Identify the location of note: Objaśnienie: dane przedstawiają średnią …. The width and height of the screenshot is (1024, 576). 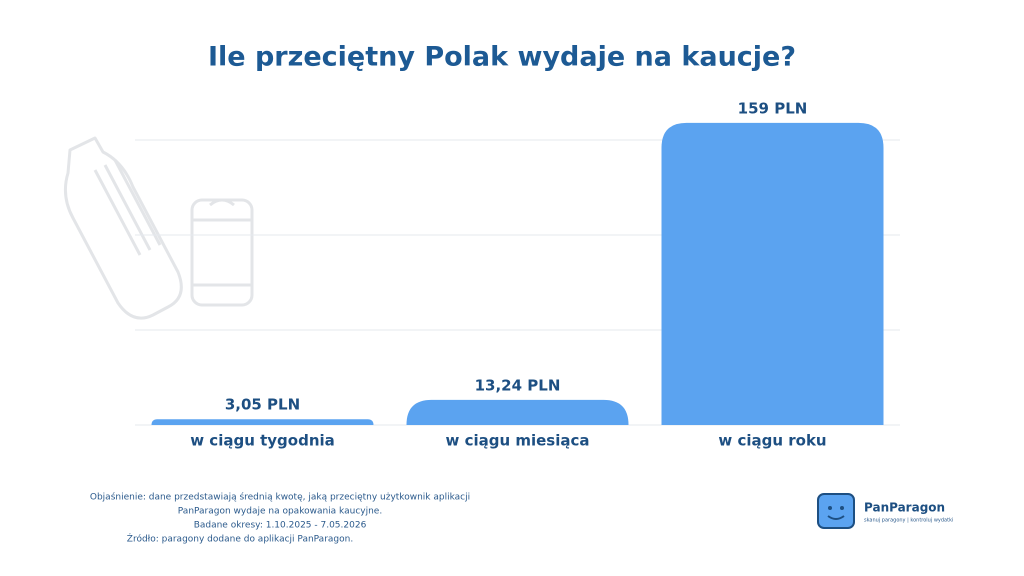
(280, 497).